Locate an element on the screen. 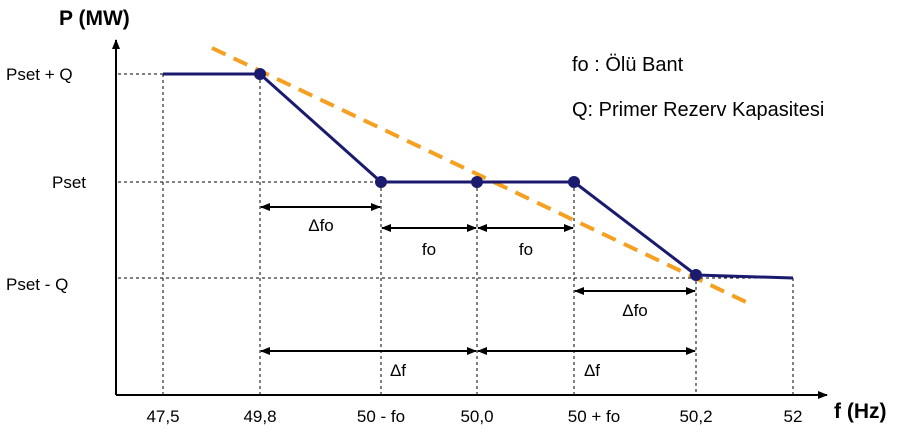  point-50-minus-fo is located at coordinates (381, 182).